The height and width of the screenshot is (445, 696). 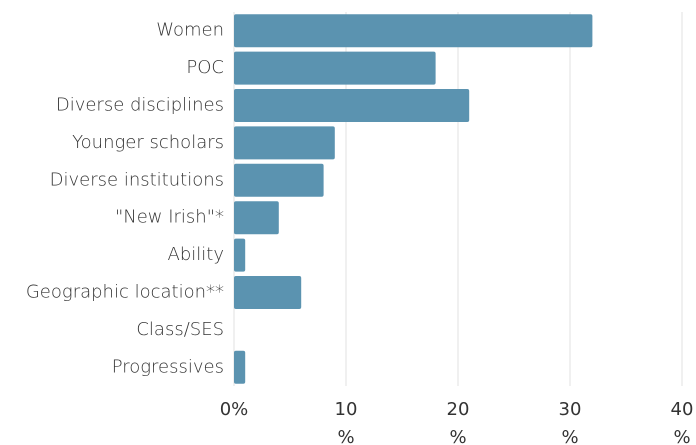 I want to click on y-tick-label: Women, so click(x=190, y=30).